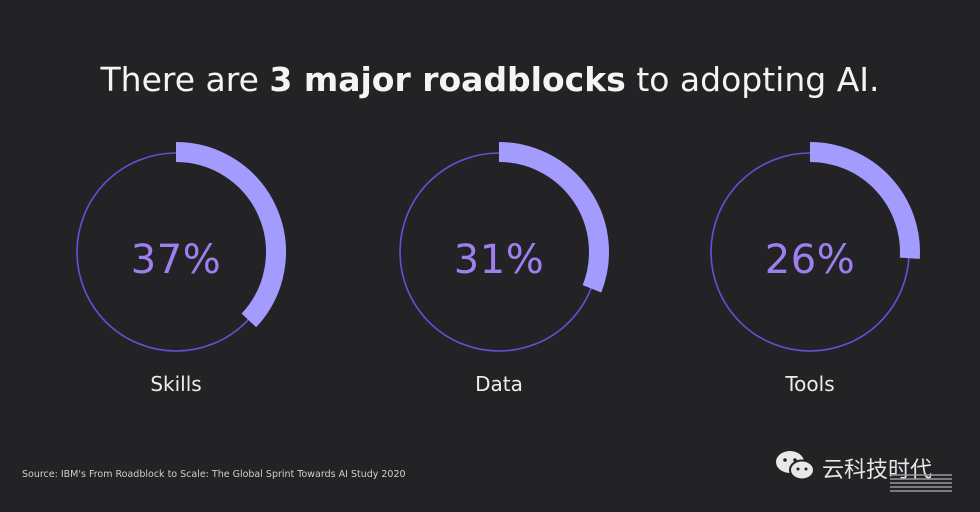 This screenshot has width=980, height=512. I want to click on title-suffix: to adopting AI., so click(752, 79).